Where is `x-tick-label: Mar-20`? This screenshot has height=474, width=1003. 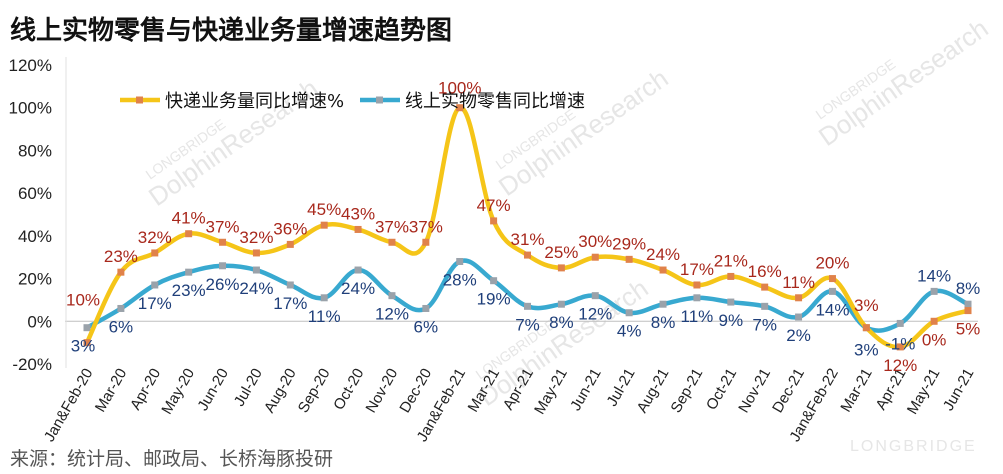 x-tick-label: Mar-20 is located at coordinates (111, 391).